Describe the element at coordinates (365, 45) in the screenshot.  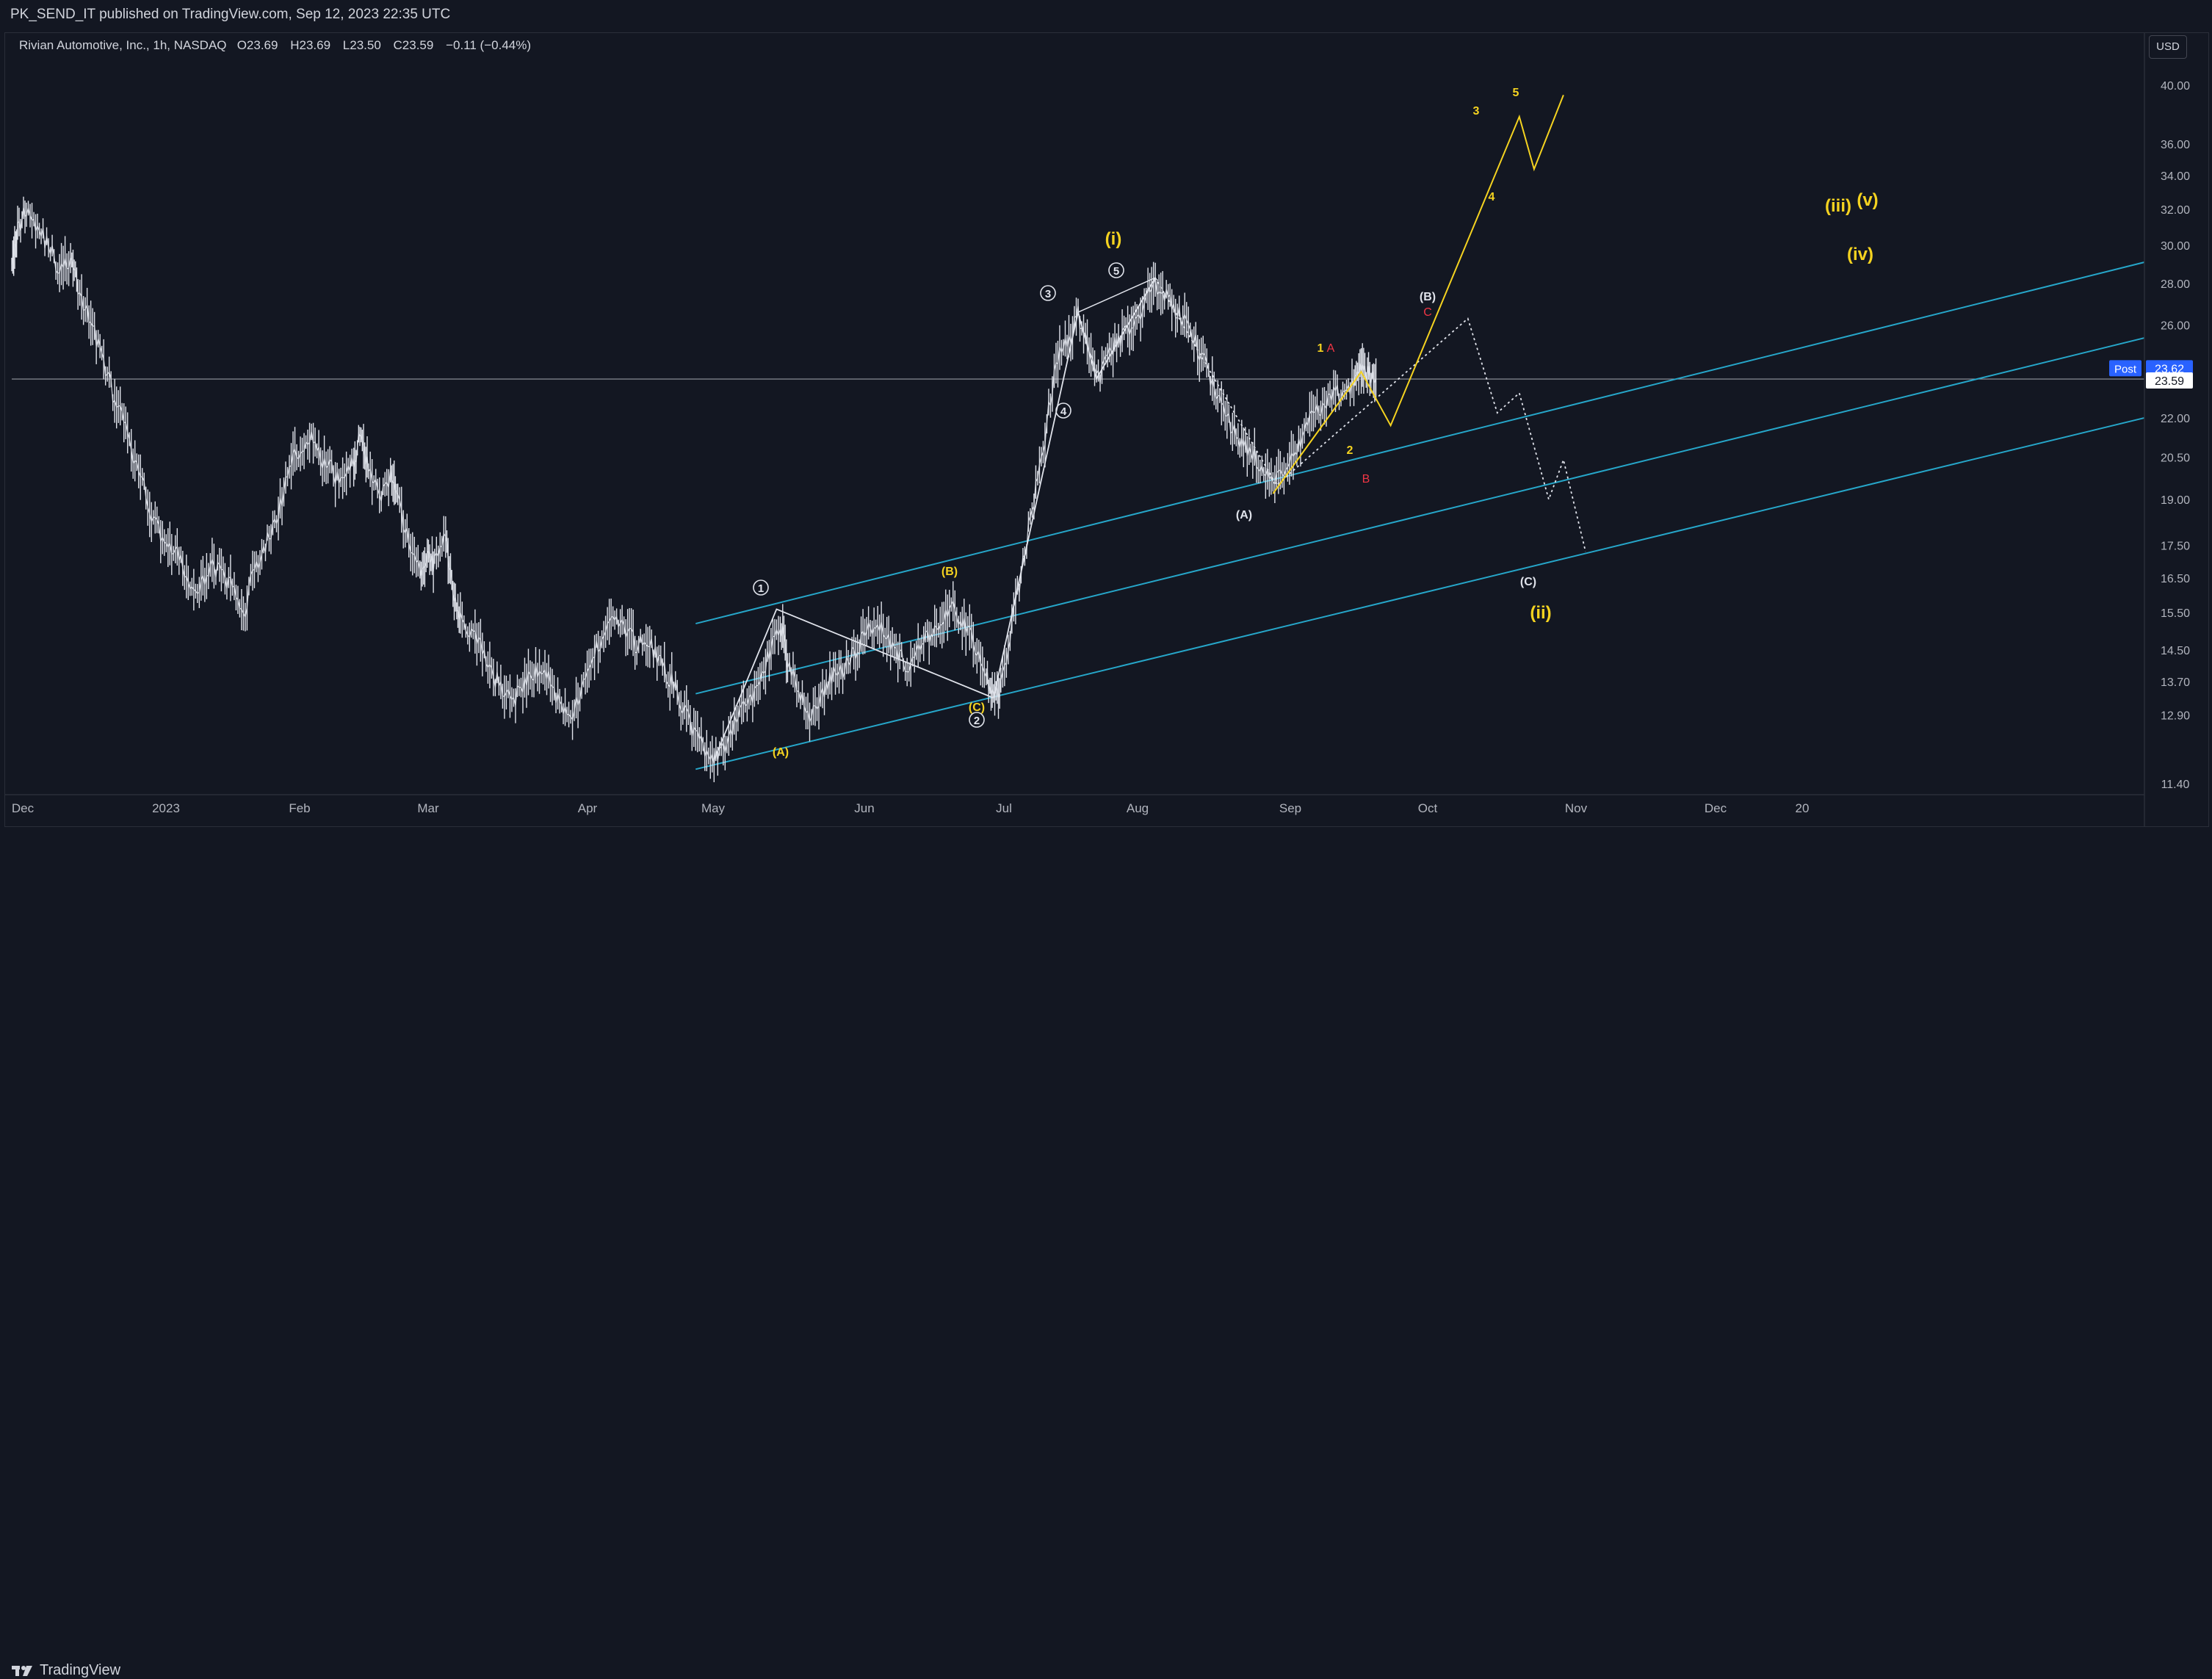
I see `low-value: 23.50` at that location.